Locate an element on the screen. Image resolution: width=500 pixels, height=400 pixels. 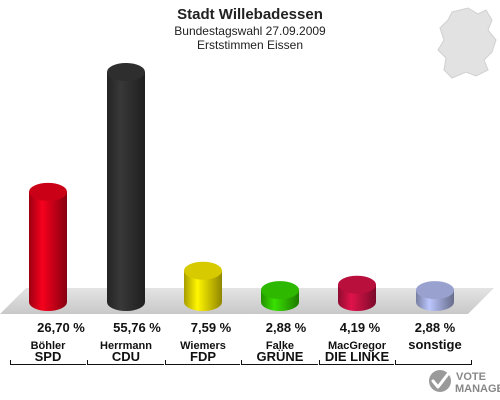
bar-gruene is located at coordinates (280, 296).